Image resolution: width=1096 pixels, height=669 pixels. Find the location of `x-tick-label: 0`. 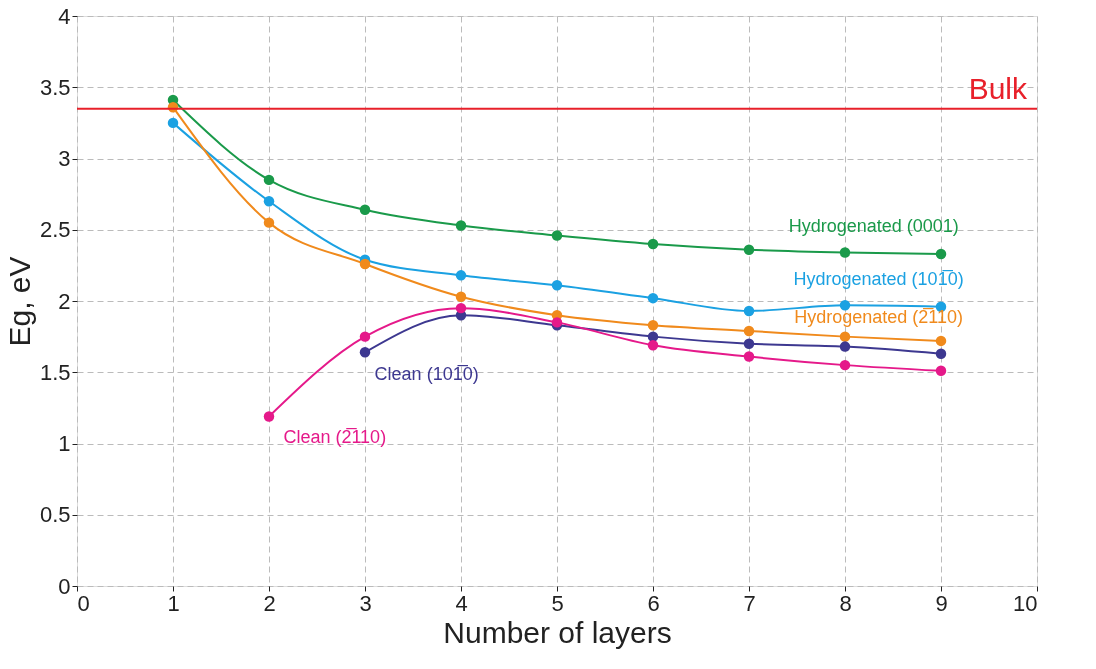

x-tick-label: 0 is located at coordinates (83, 603).